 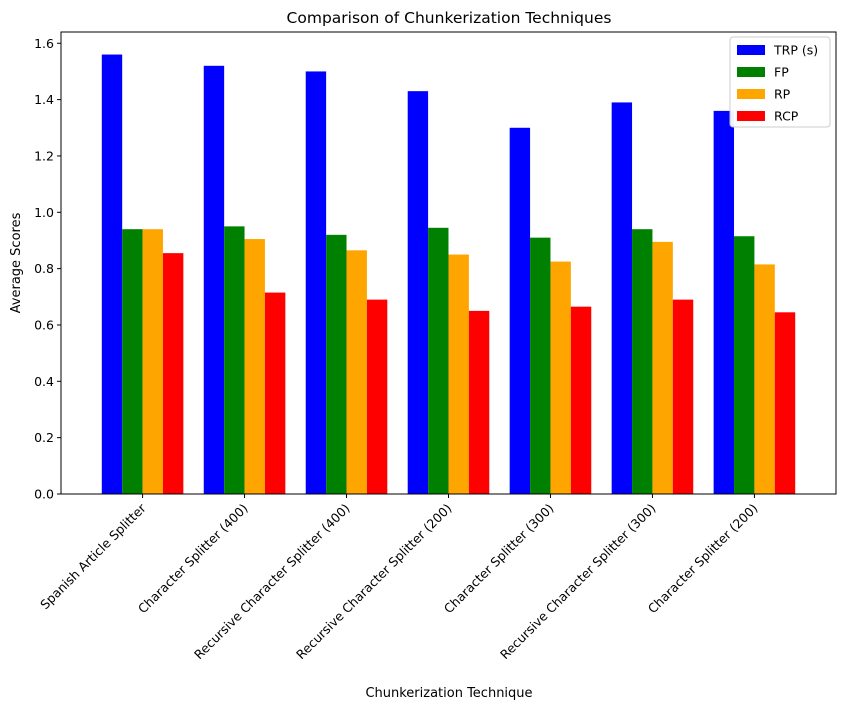 What do you see at coordinates (449, 18) in the screenshot?
I see `chart-title: Comparison of Chunkerization Techniques` at bounding box center [449, 18].